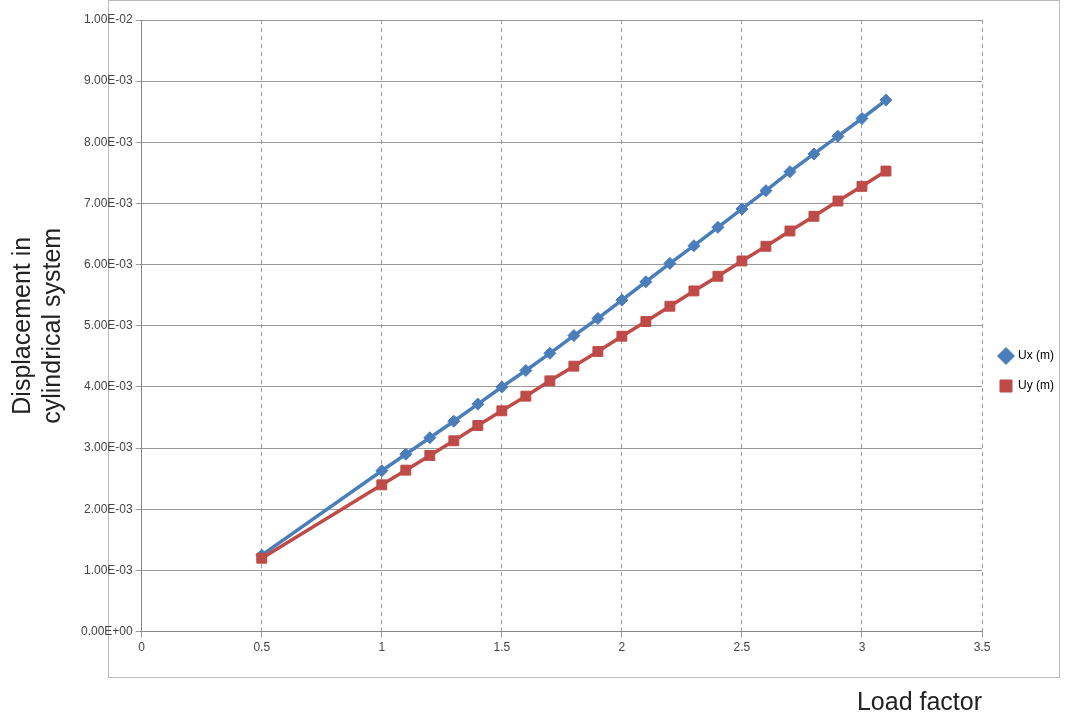 This screenshot has height=722, width=1074. I want to click on x-axis-title: Load factor, so click(919, 700).